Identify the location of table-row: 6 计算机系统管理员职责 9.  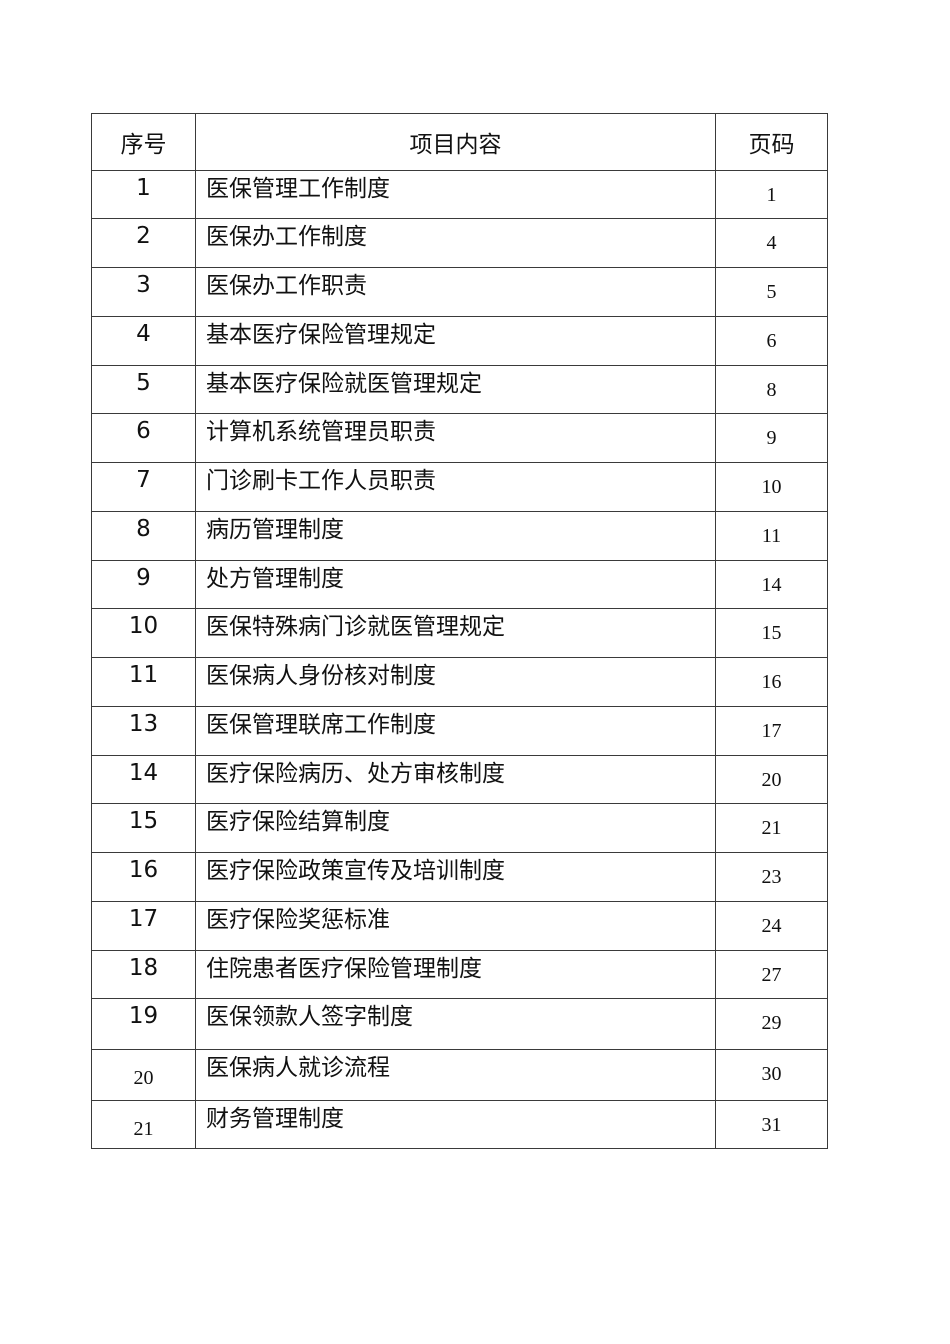
(459, 438).